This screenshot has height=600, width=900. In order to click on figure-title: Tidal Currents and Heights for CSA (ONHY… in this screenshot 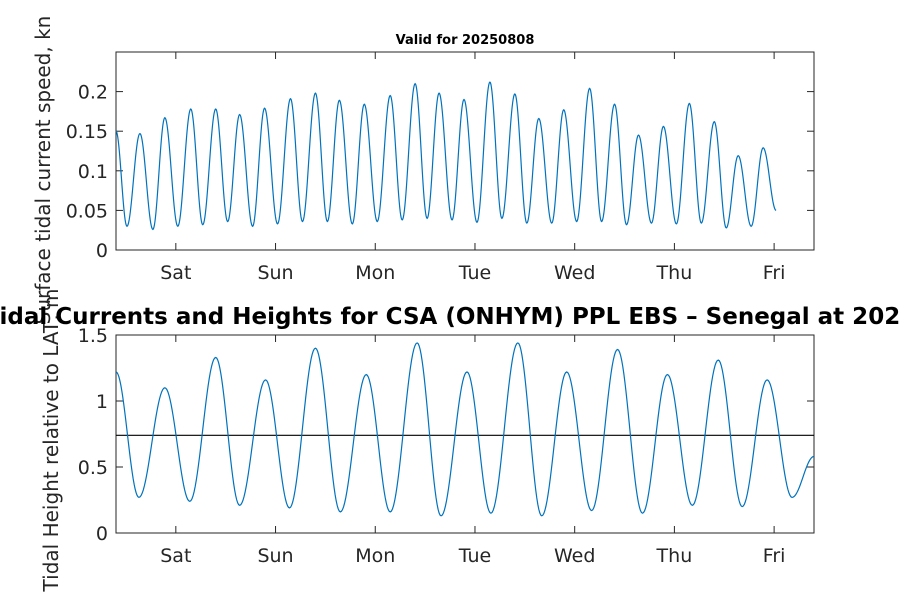, I will do `click(450, 317)`.